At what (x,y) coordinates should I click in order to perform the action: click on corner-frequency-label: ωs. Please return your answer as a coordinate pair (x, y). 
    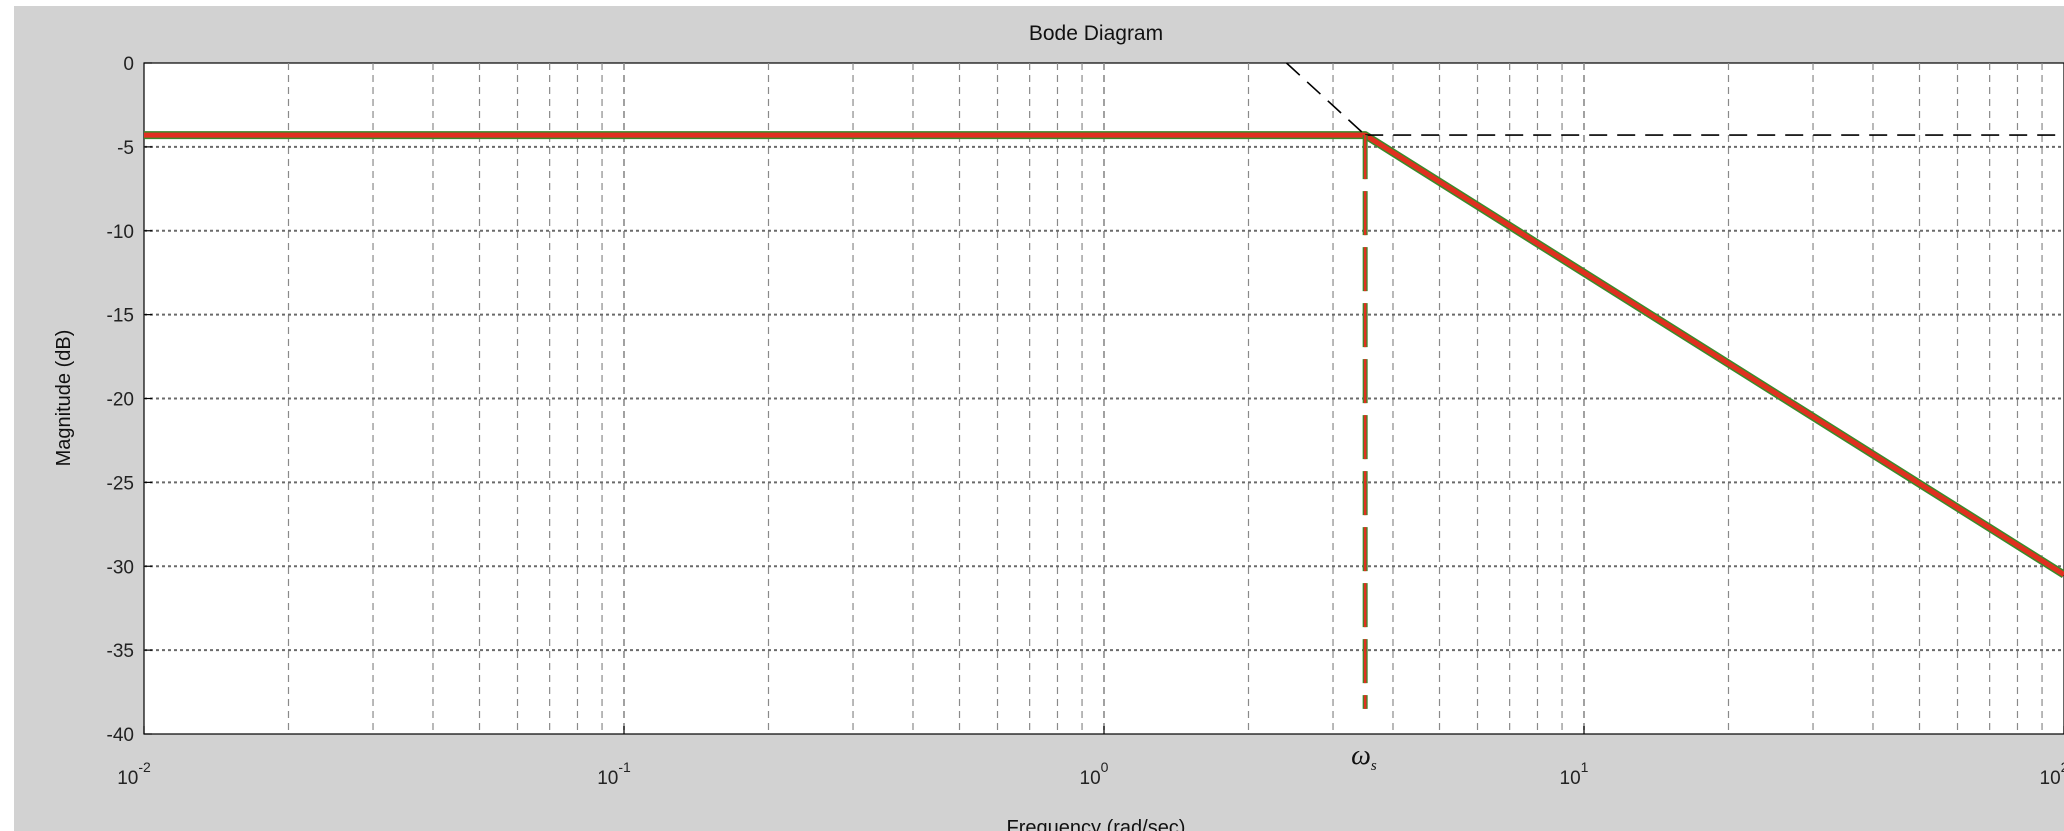
    Looking at the image, I should click on (1364, 757).